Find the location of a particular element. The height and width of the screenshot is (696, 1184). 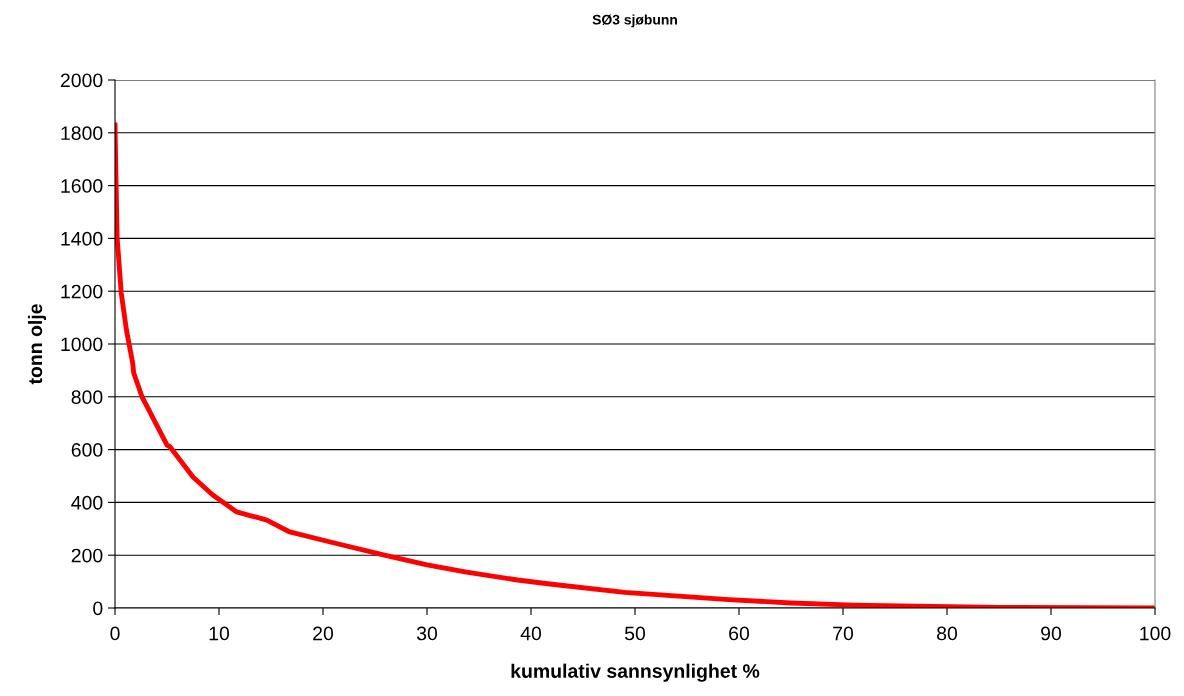

chart-title: SØ3 sjøbunn is located at coordinates (634, 21).